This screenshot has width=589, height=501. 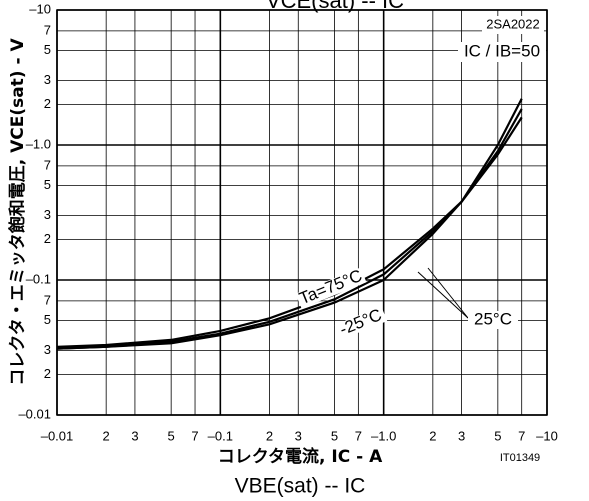 What do you see at coordinates (17, 212) in the screenshot?
I see `y-axis-label: コレクタ・エミッタ飽和電圧, VCE(sat) - V` at bounding box center [17, 212].